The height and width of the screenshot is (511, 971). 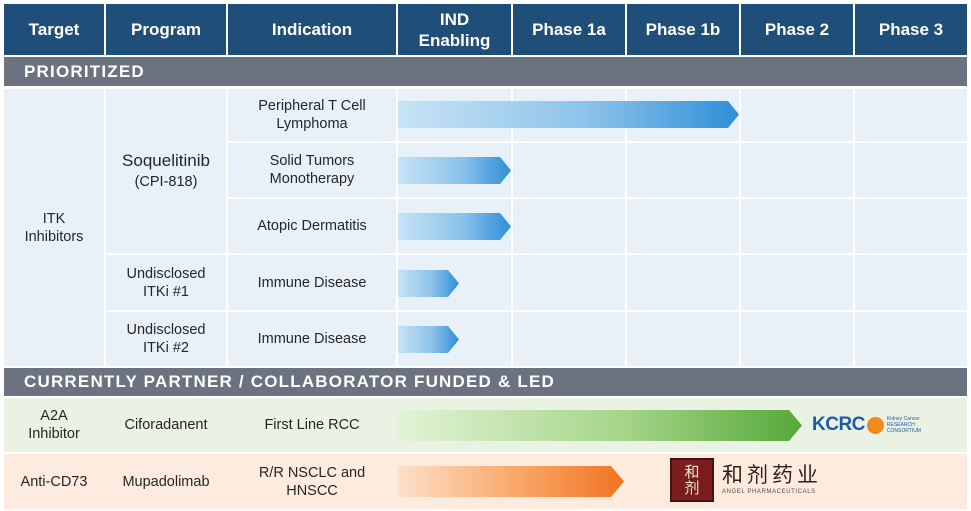 I want to click on header-ind-enabling: IND Enabling, so click(x=454, y=29).